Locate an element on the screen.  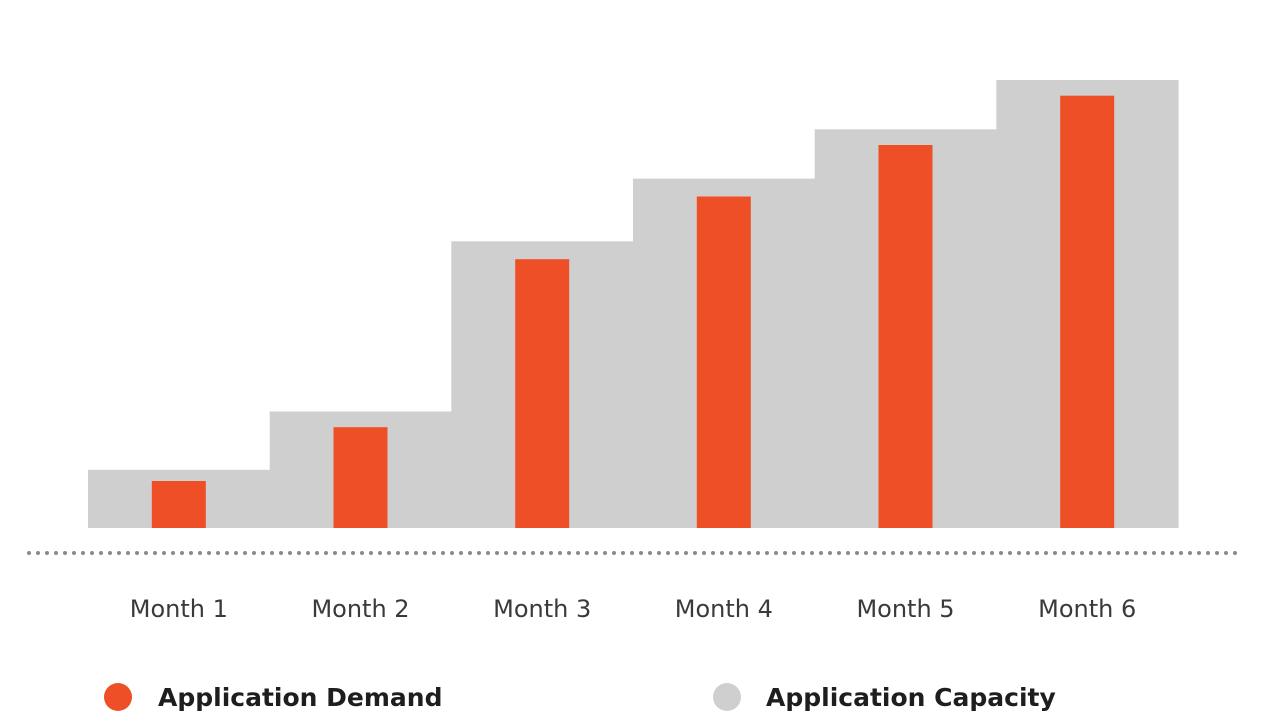
x-tick-label: Month 6 is located at coordinates (1087, 609).